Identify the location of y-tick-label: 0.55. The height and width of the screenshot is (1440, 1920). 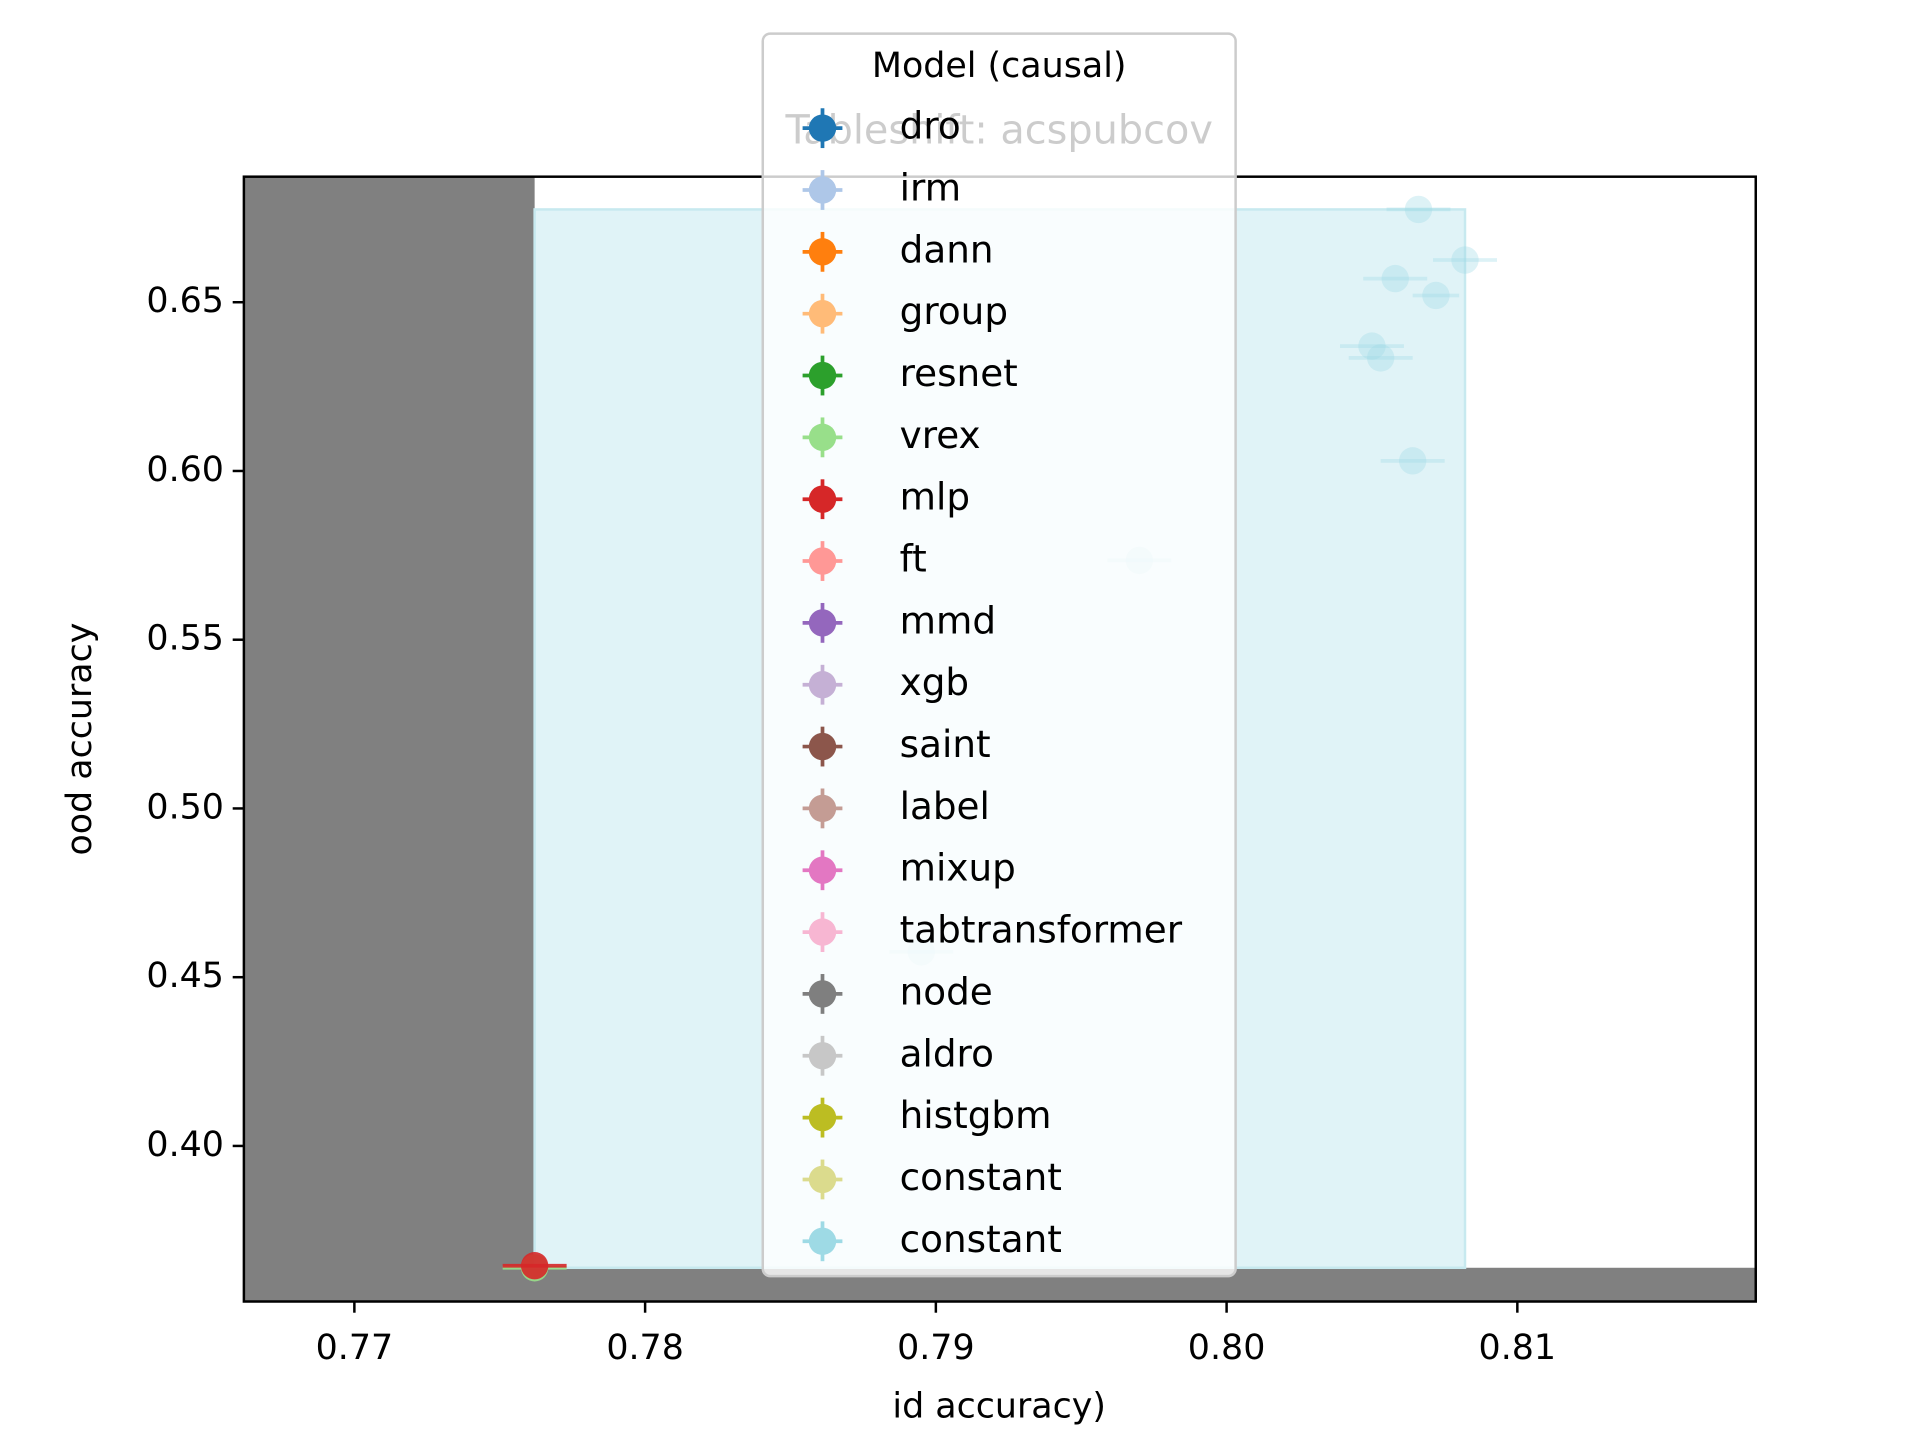
(185, 639).